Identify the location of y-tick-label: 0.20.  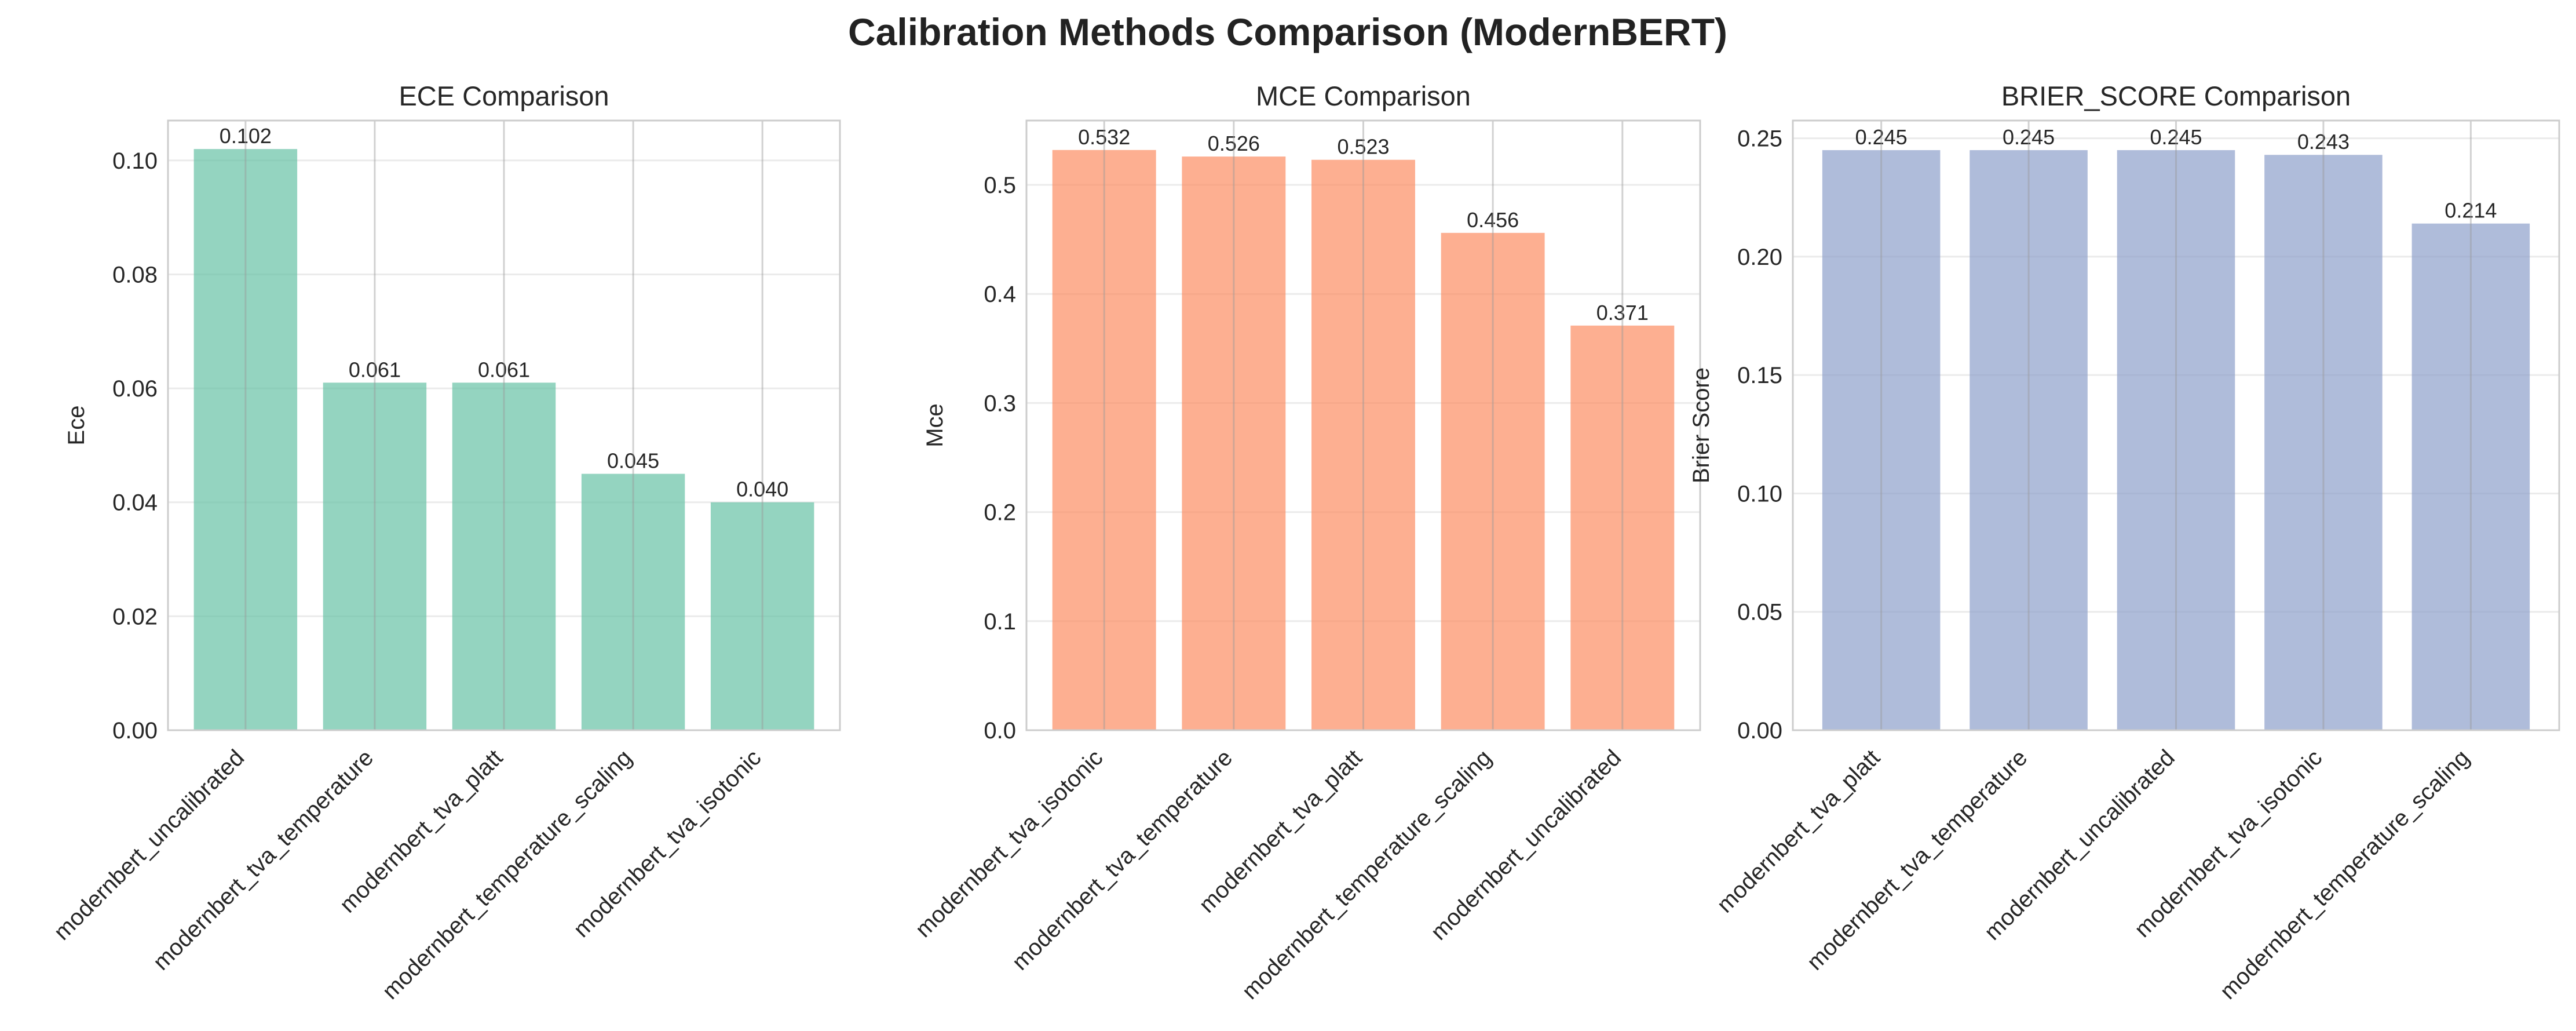
(1759, 257).